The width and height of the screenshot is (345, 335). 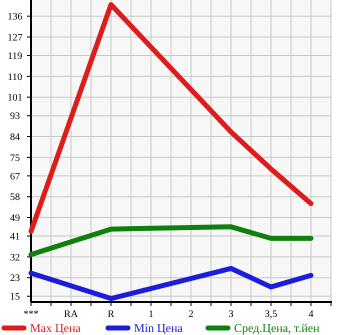 What do you see at coordinates (71, 314) in the screenshot?
I see `x-tick-label: RA` at bounding box center [71, 314].